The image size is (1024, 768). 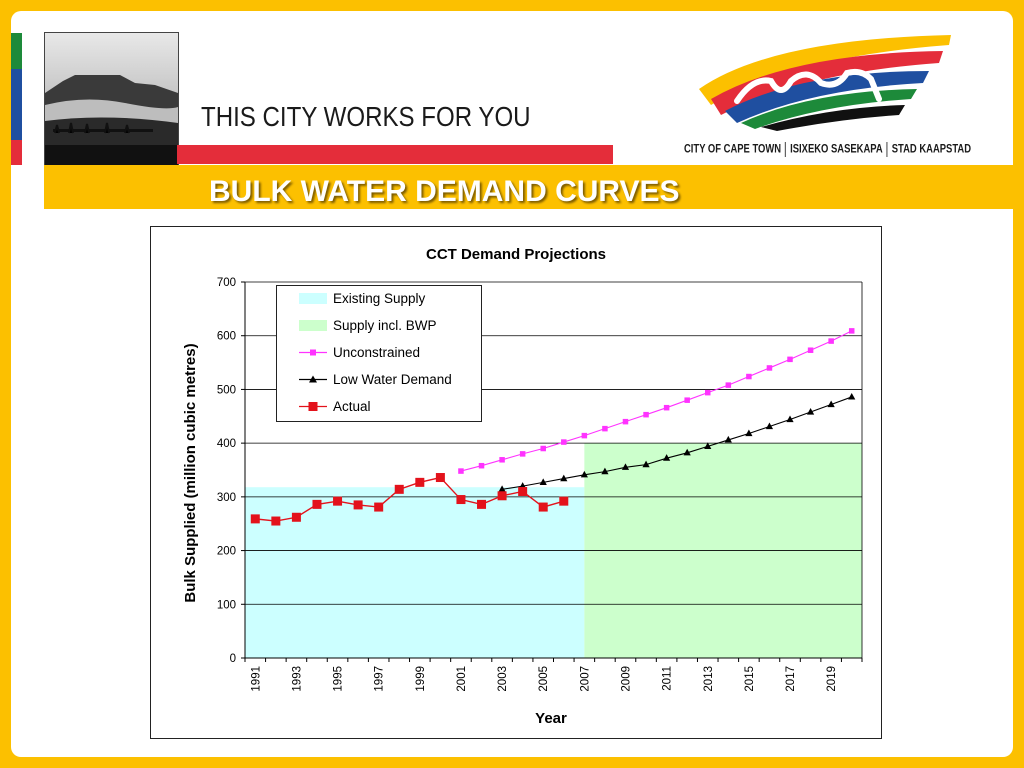 What do you see at coordinates (226, 337) in the screenshot?
I see `y-tick-label: 600` at bounding box center [226, 337].